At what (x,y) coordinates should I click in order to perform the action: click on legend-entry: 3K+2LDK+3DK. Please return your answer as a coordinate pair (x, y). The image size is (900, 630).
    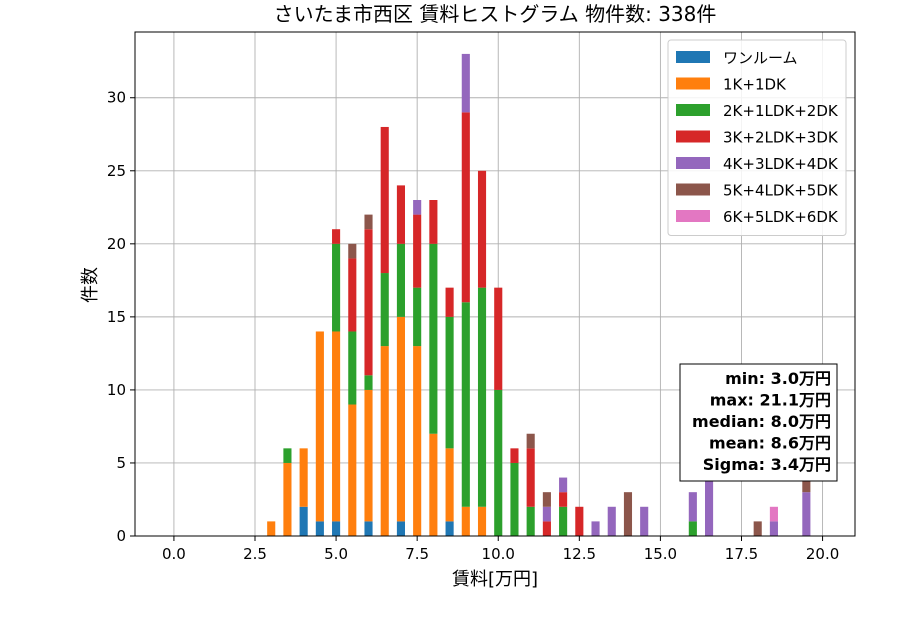
    Looking at the image, I should click on (781, 138).